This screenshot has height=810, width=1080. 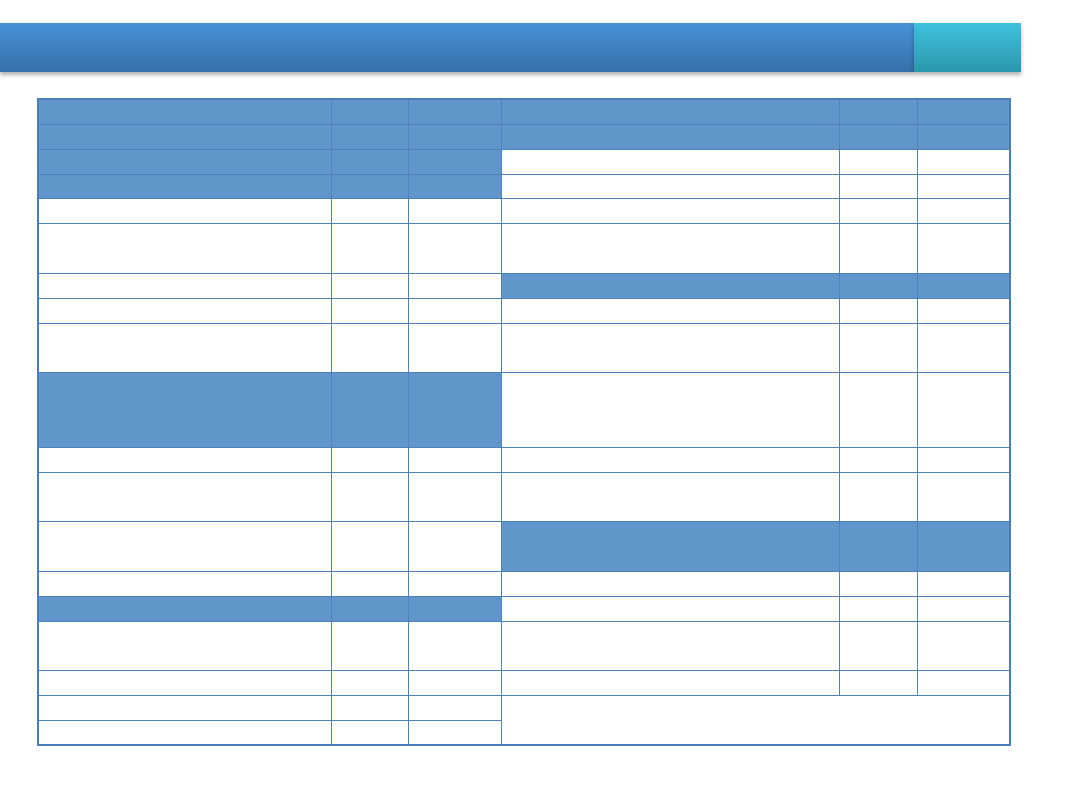 I want to click on title-banner-accent, so click(x=967, y=47).